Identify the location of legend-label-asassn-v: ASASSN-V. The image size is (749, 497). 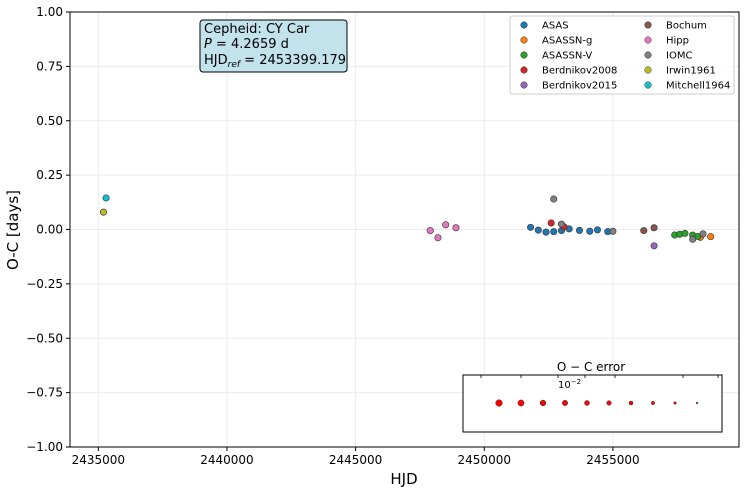
(567, 56).